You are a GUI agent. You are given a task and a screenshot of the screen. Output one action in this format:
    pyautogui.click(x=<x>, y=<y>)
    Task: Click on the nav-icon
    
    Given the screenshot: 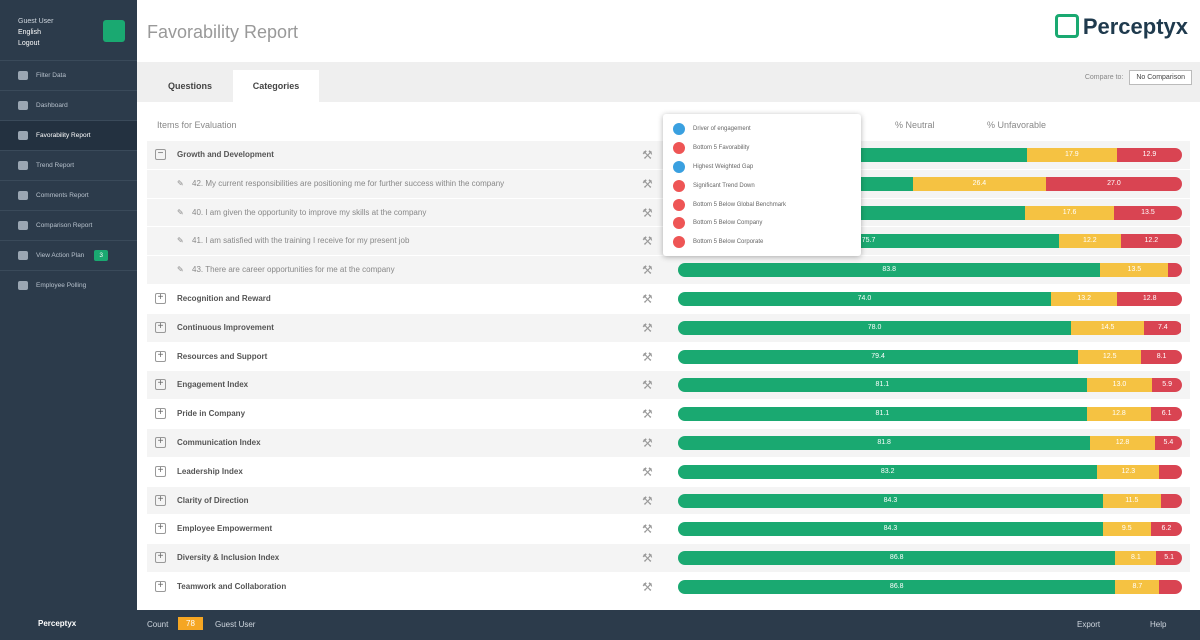 What is the action you would take?
    pyautogui.click(x=23, y=105)
    